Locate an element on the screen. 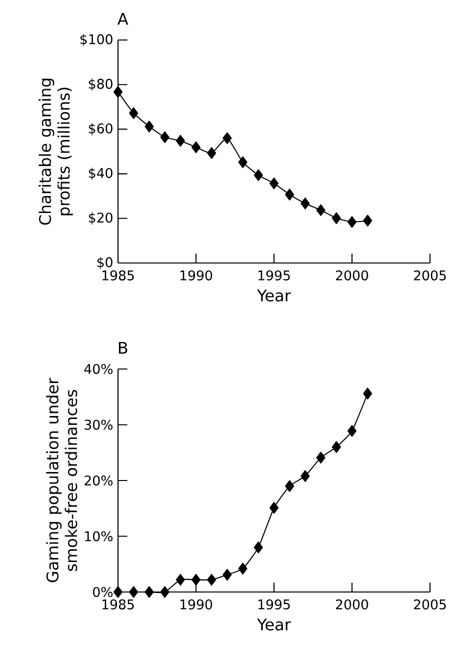  chart-title: B is located at coordinates (123, 348).